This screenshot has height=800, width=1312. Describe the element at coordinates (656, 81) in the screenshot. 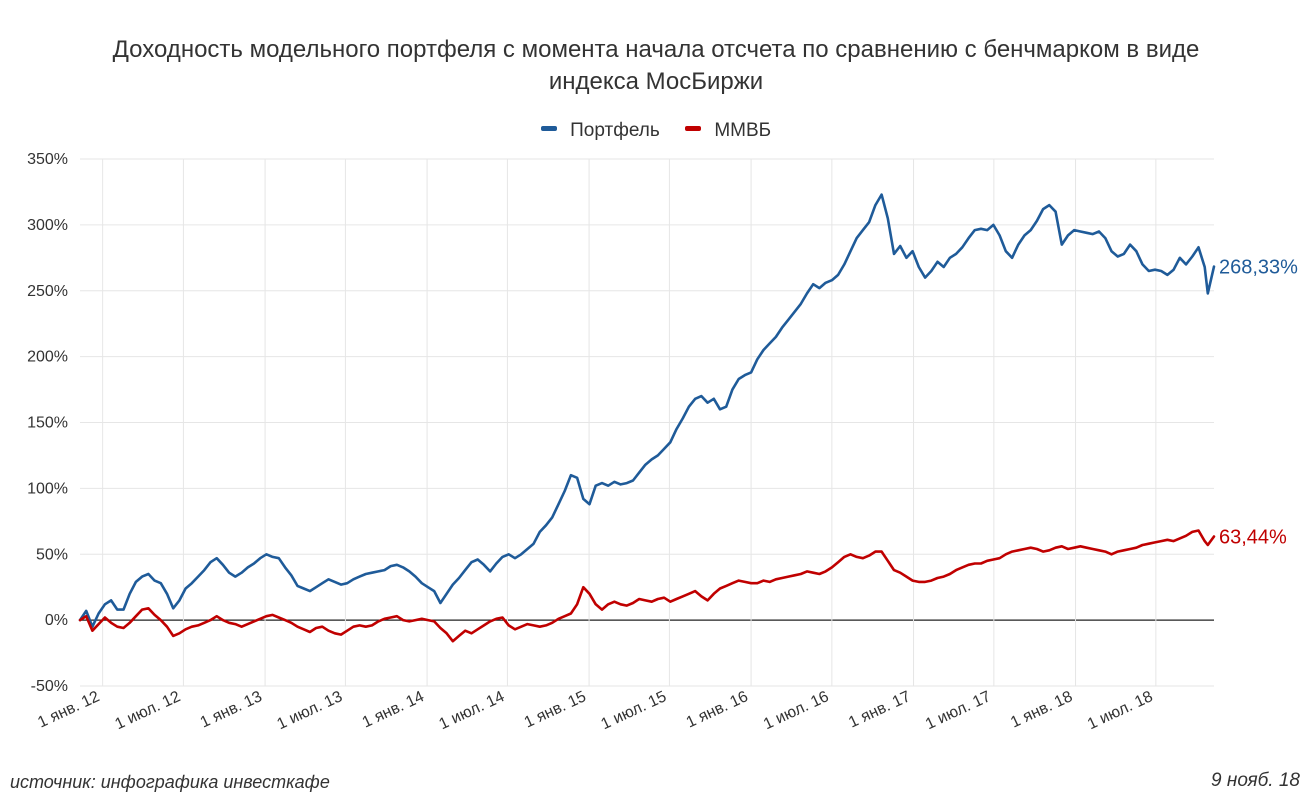

I see `chart-title-line-2: индекса МосБиржи` at that location.